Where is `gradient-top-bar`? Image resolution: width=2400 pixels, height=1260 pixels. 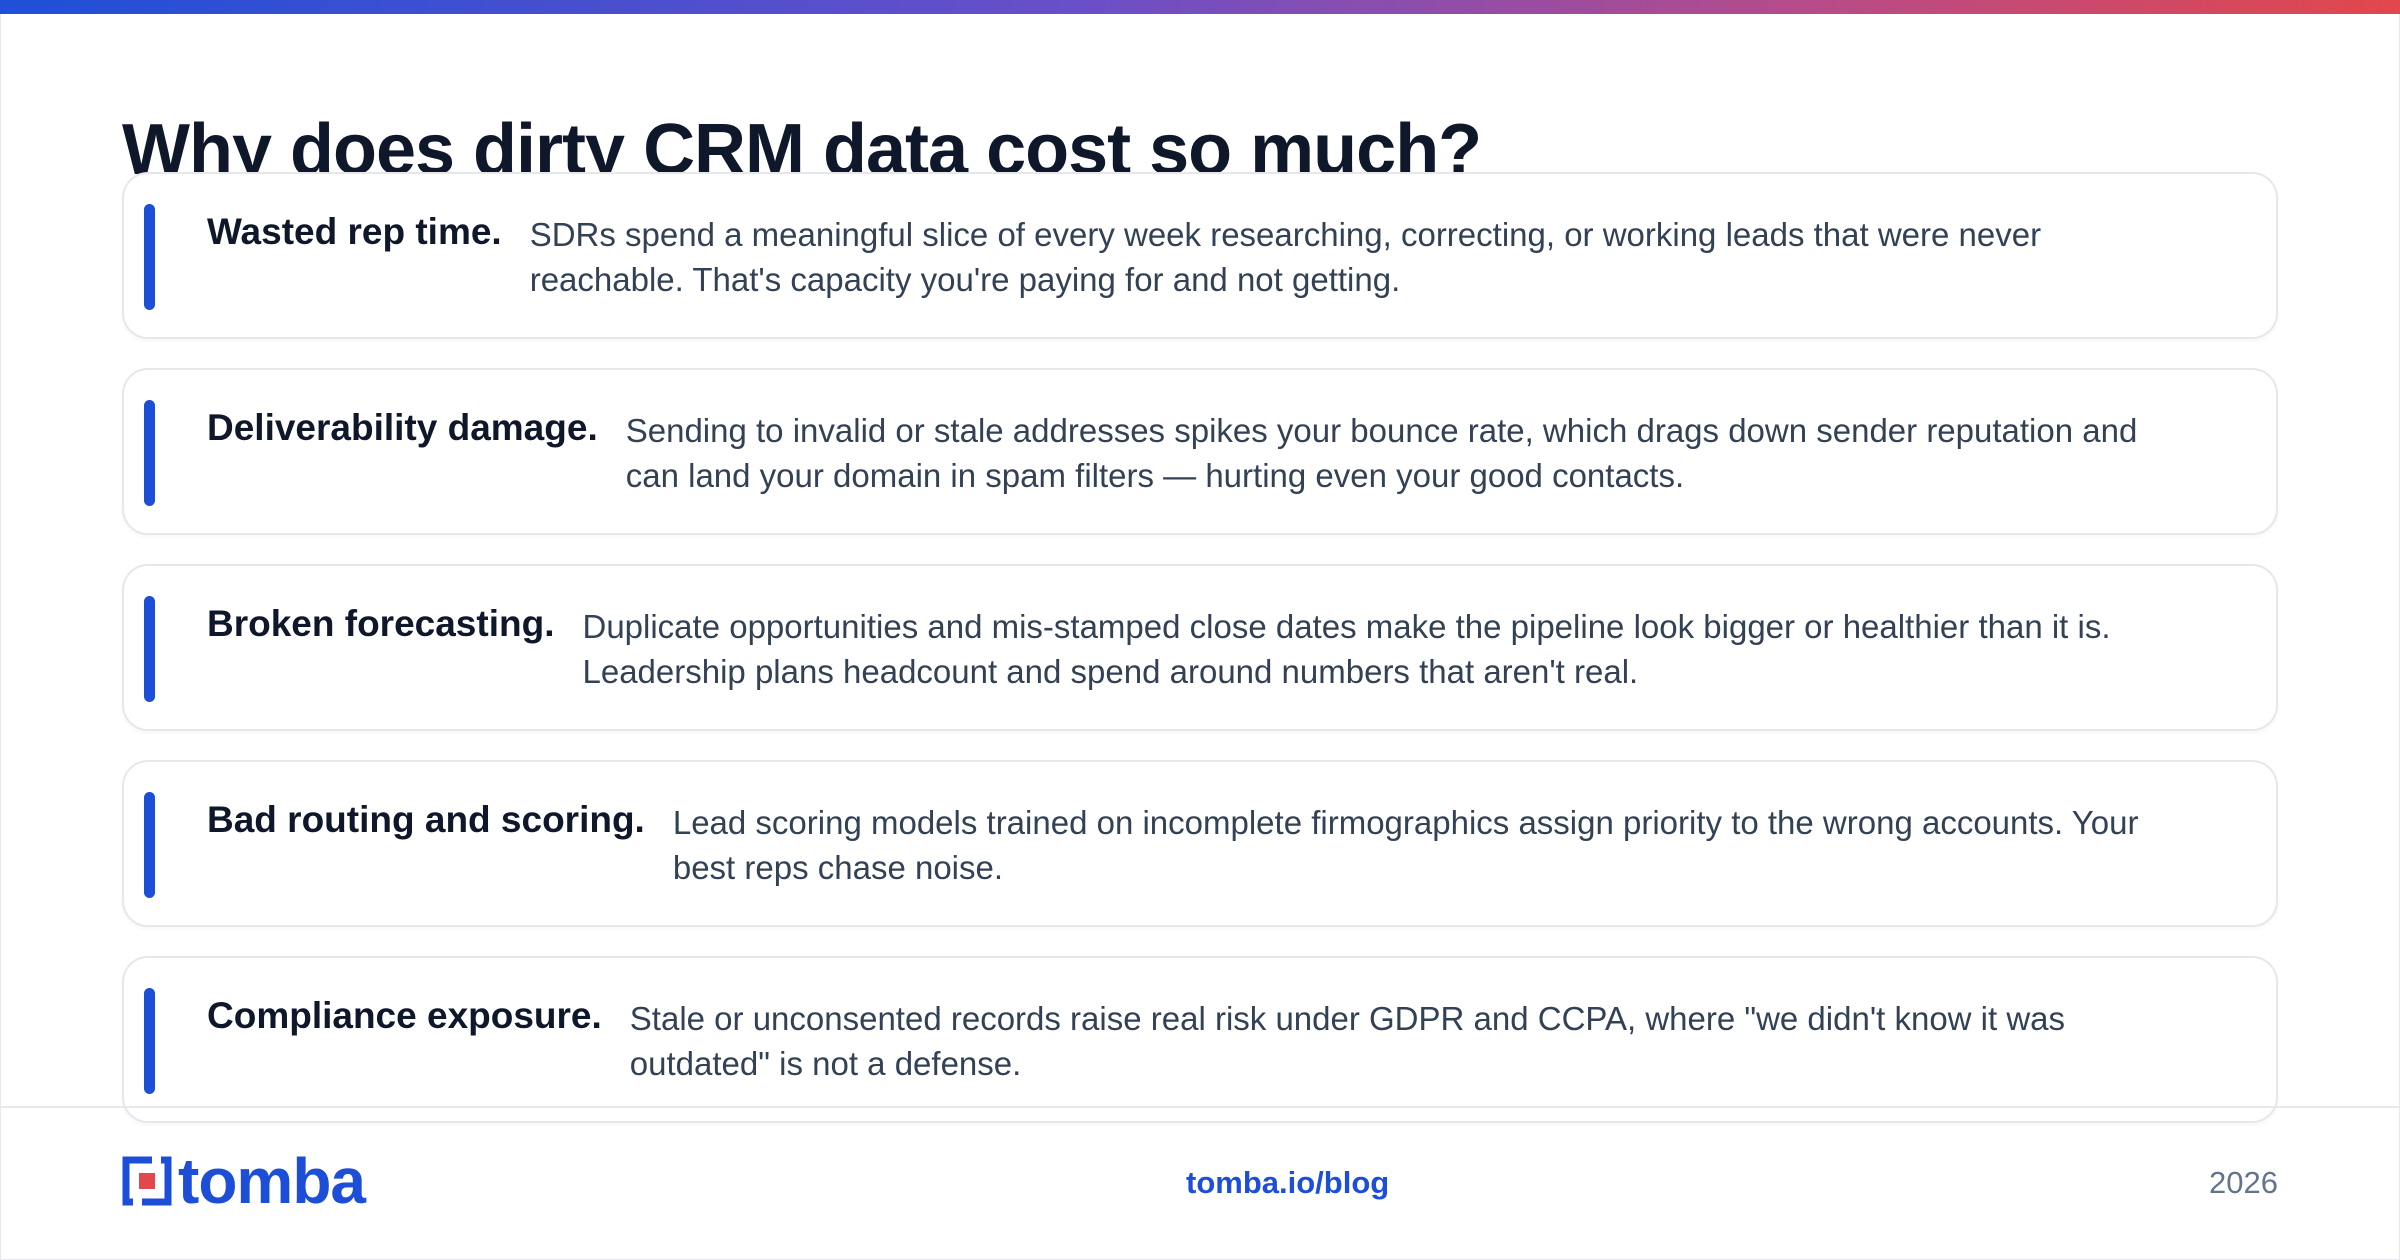 gradient-top-bar is located at coordinates (1200, 7).